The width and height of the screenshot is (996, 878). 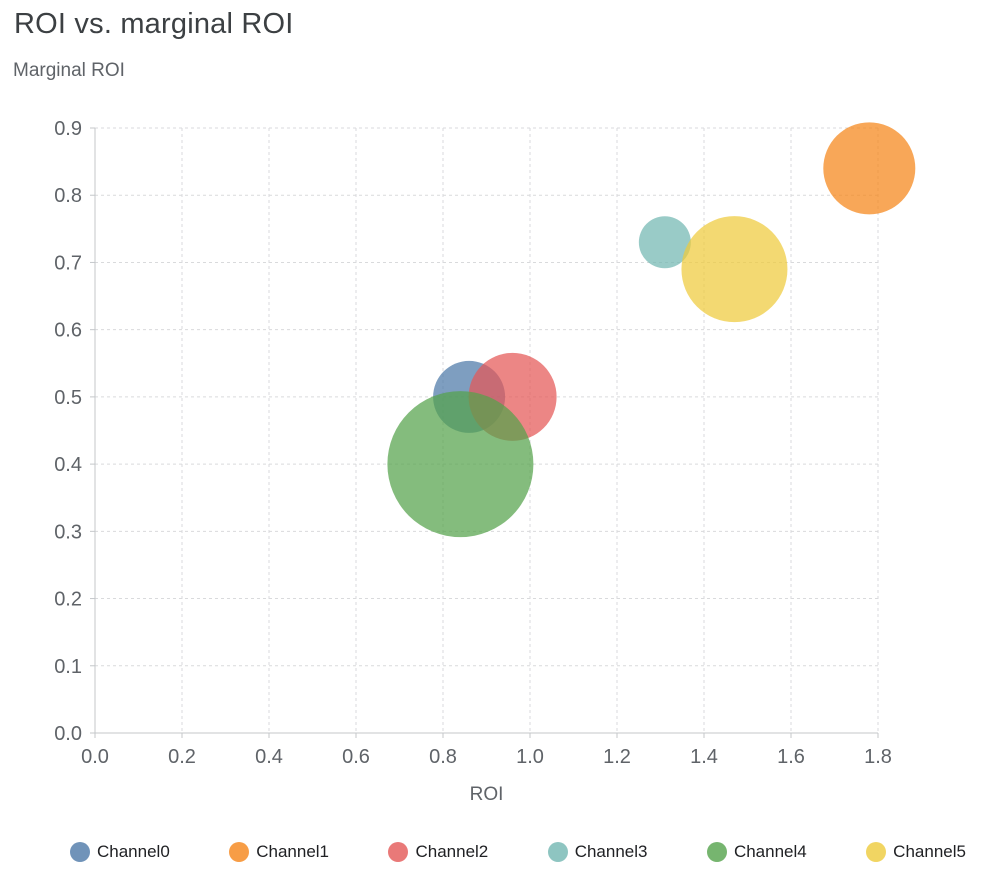 What do you see at coordinates (704, 757) in the screenshot?
I see `x-tick-label: 1.4` at bounding box center [704, 757].